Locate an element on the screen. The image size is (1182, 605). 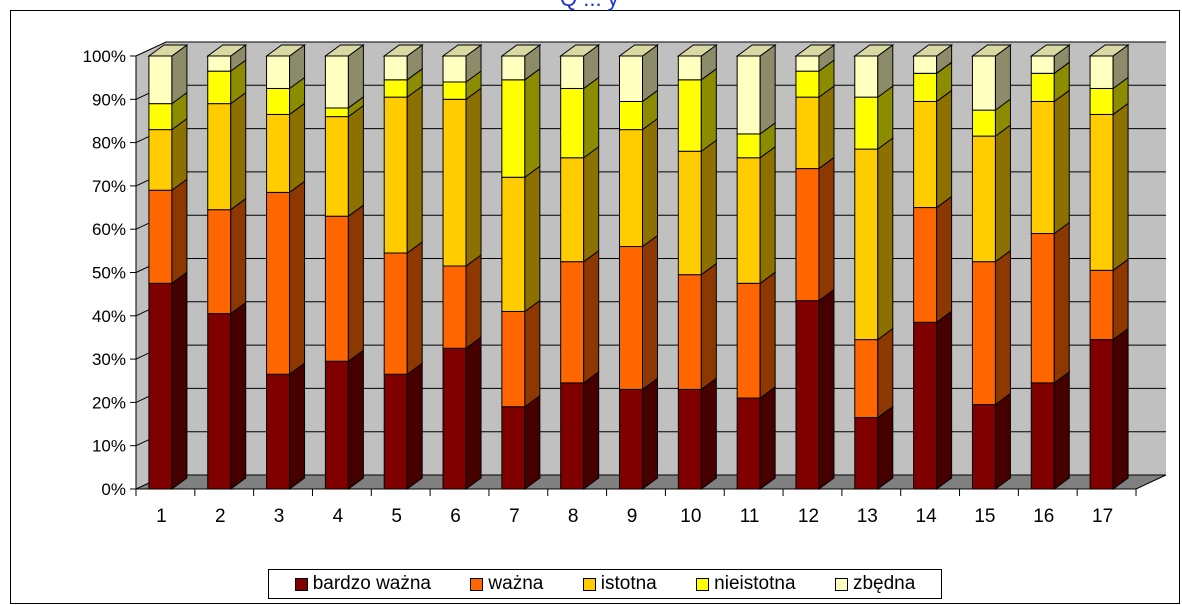
legend-item-bardzo-wazna: bardzo ważna is located at coordinates (362, 584).